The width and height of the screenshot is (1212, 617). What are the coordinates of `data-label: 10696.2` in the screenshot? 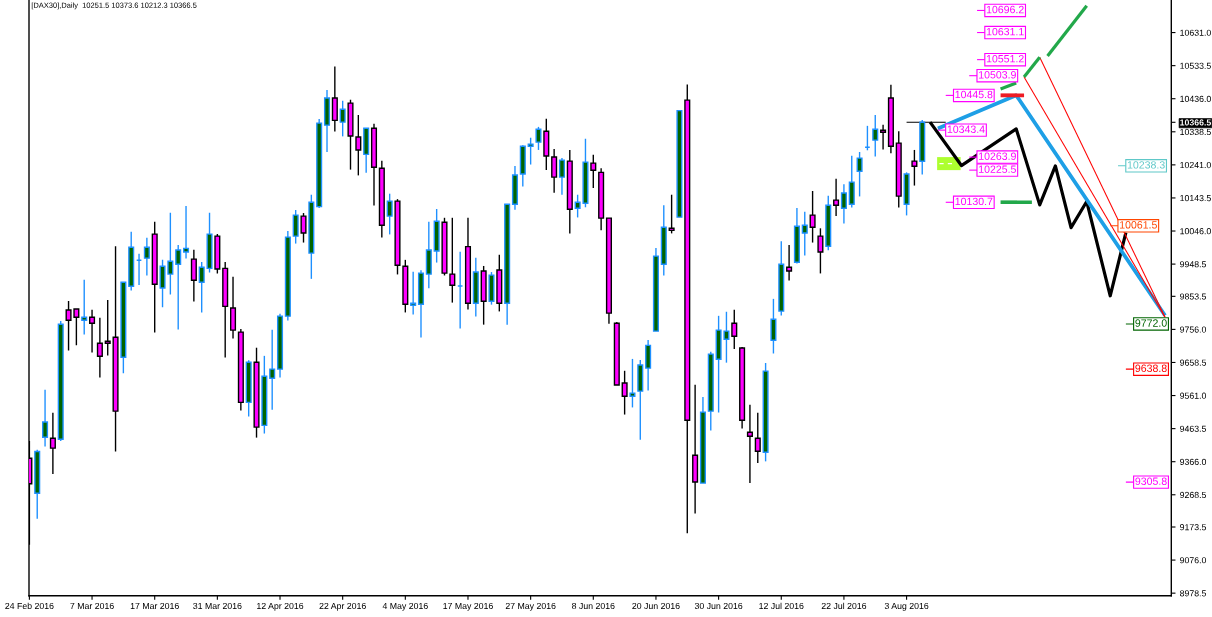 It's located at (1005, 9).